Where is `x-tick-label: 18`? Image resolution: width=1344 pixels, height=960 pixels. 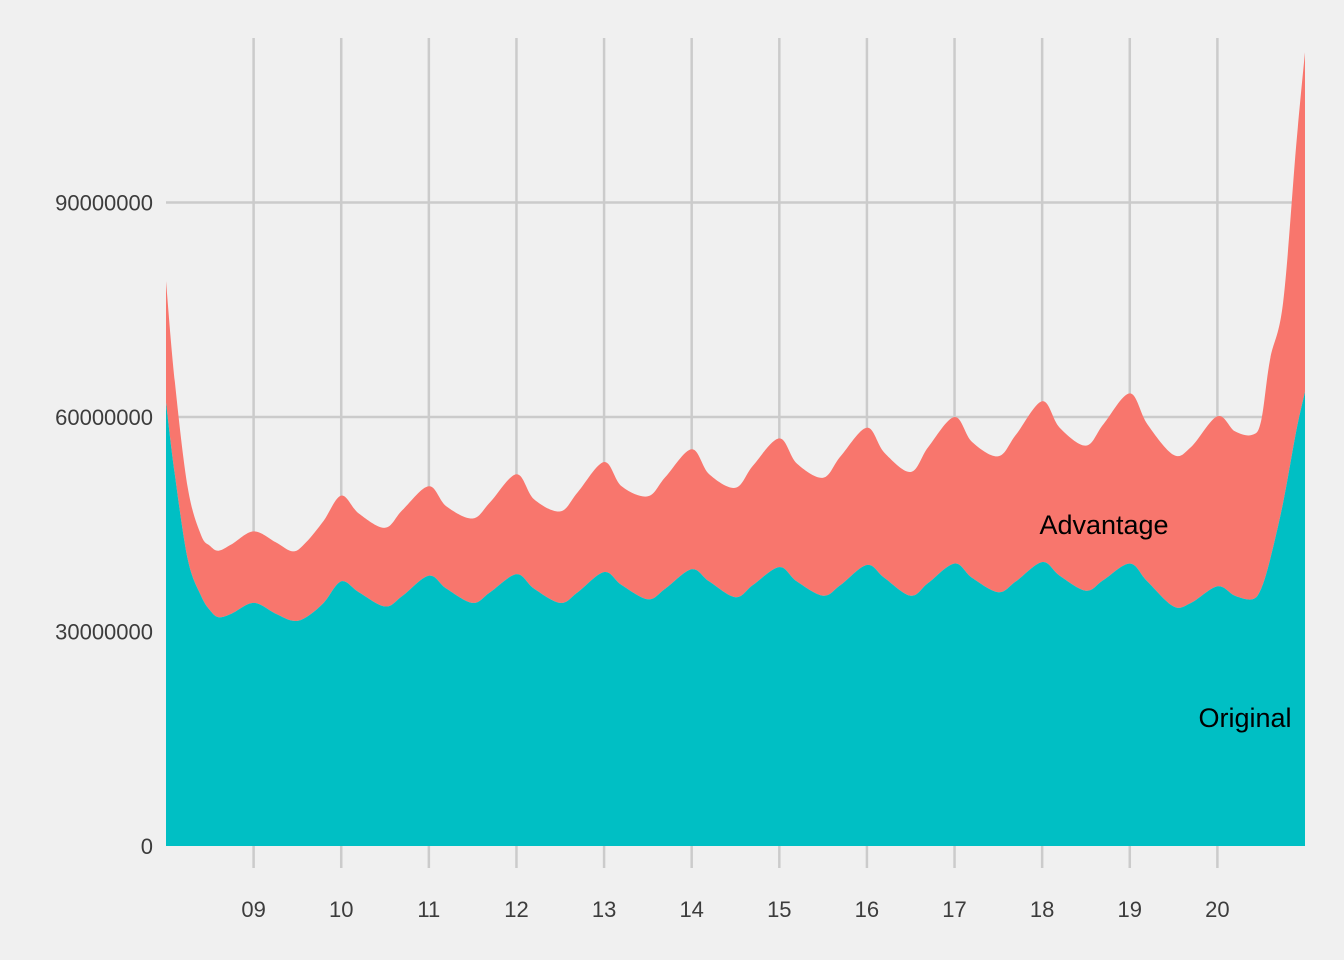 x-tick-label: 18 is located at coordinates (1042, 909).